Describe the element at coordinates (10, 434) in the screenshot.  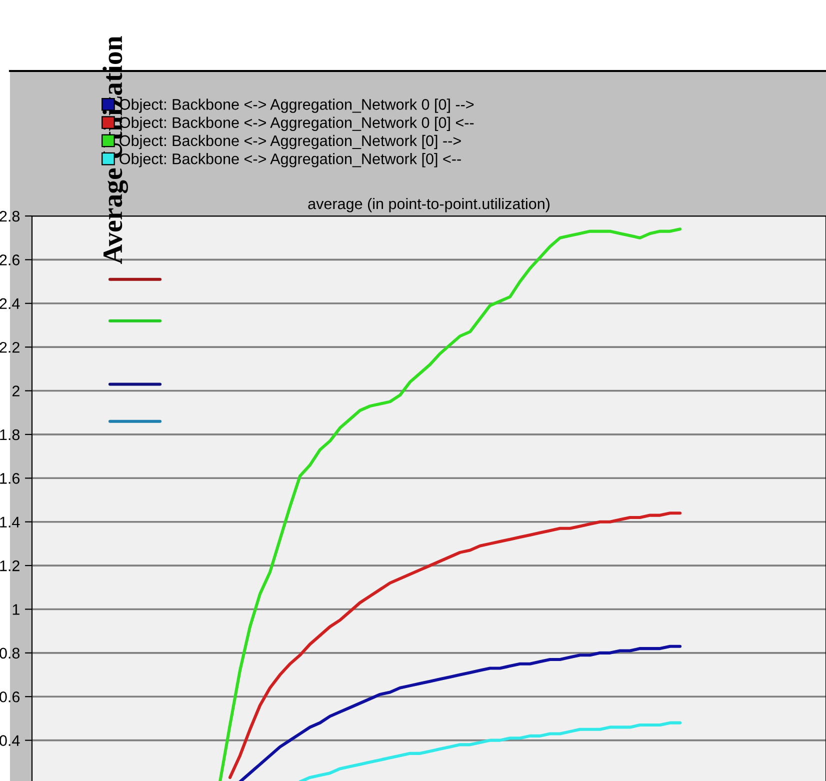
I see `y-tick-label: 1.8` at that location.